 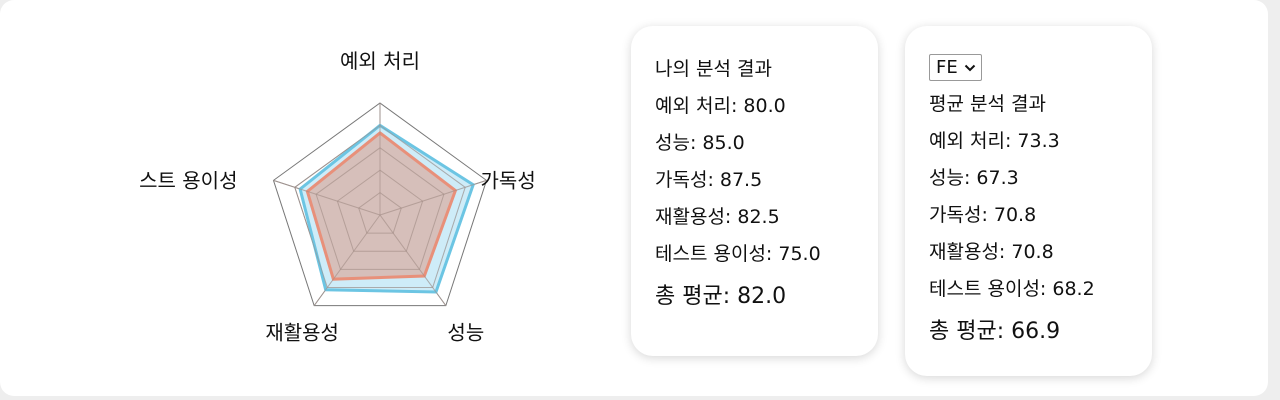 What do you see at coordinates (974, 178) in the screenshot?
I see `avg-result-performance: 성능: 67.3` at bounding box center [974, 178].